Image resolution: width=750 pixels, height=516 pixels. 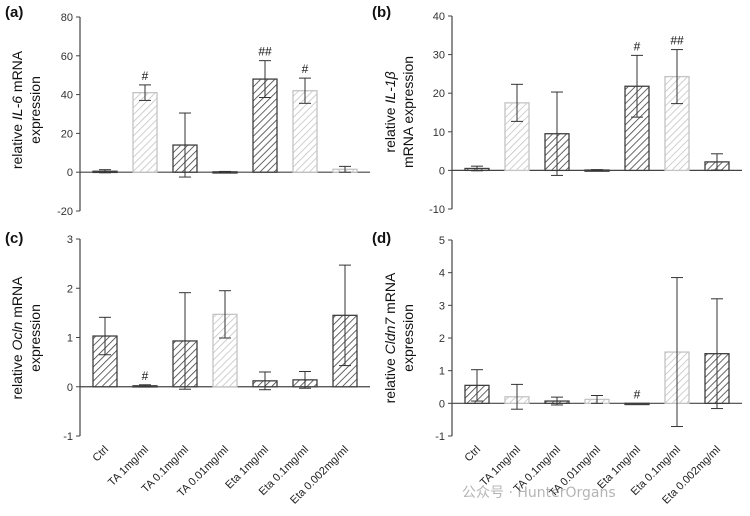 What do you see at coordinates (677, 41) in the screenshot?
I see `significance-marker-5: ##` at bounding box center [677, 41].